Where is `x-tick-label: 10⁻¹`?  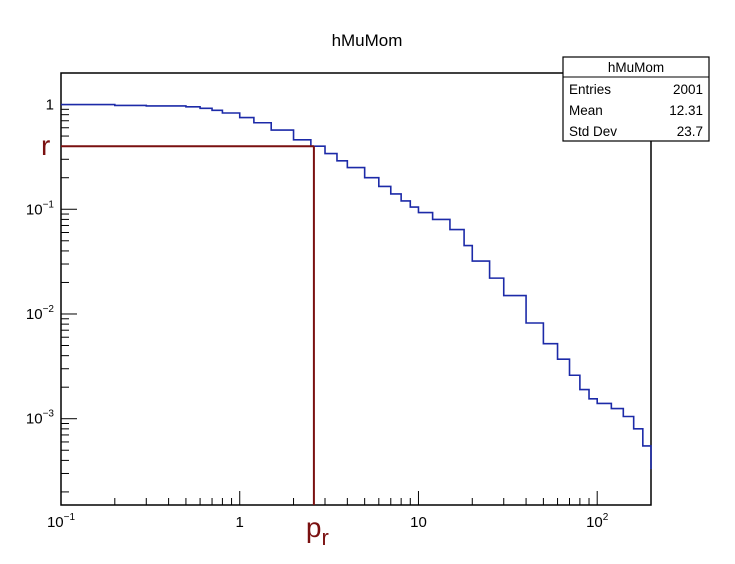
x-tick-label: 10⁻¹ is located at coordinates (61, 521).